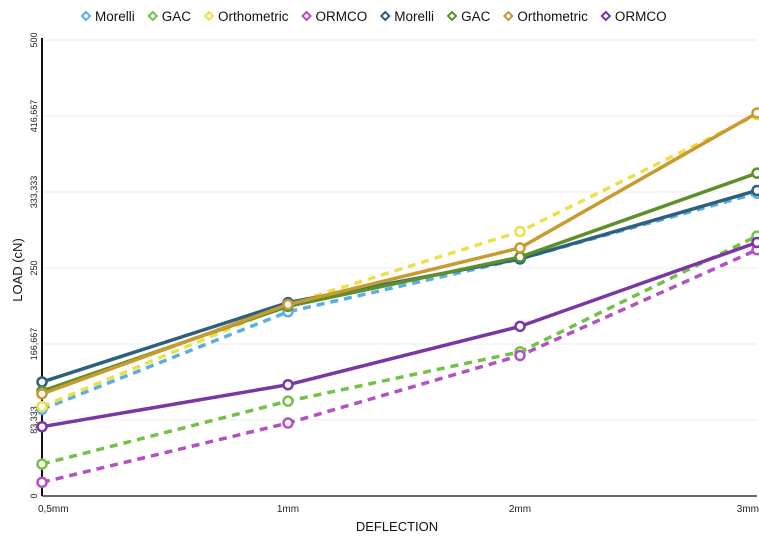 Image resolution: width=759 pixels, height=538 pixels. What do you see at coordinates (34, 192) in the screenshot?
I see `y-tick-label: 333,333` at bounding box center [34, 192].